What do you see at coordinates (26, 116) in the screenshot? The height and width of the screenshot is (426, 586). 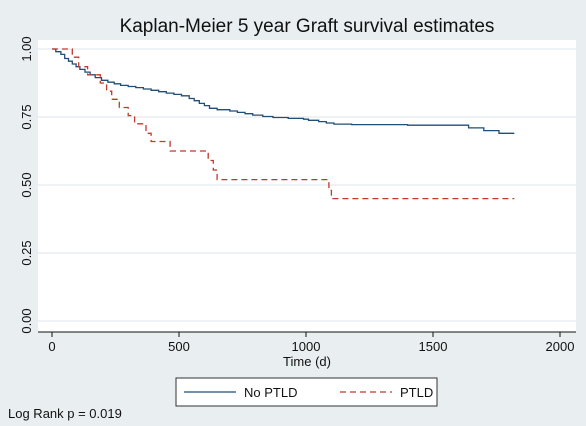 I see `y-tick-label-3: 0.75` at bounding box center [26, 116].